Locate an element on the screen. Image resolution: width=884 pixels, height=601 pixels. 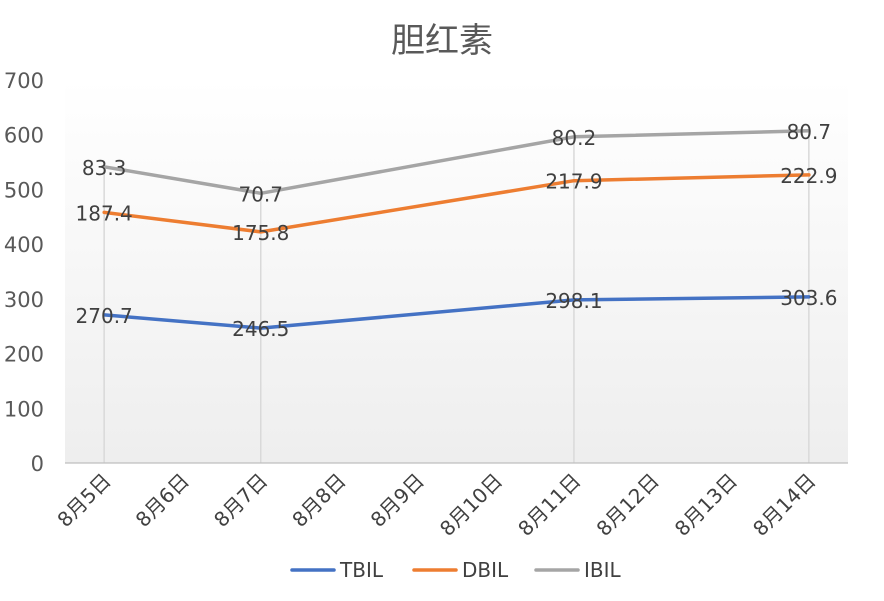
y-tick-label: 0 is located at coordinates (37, 464).